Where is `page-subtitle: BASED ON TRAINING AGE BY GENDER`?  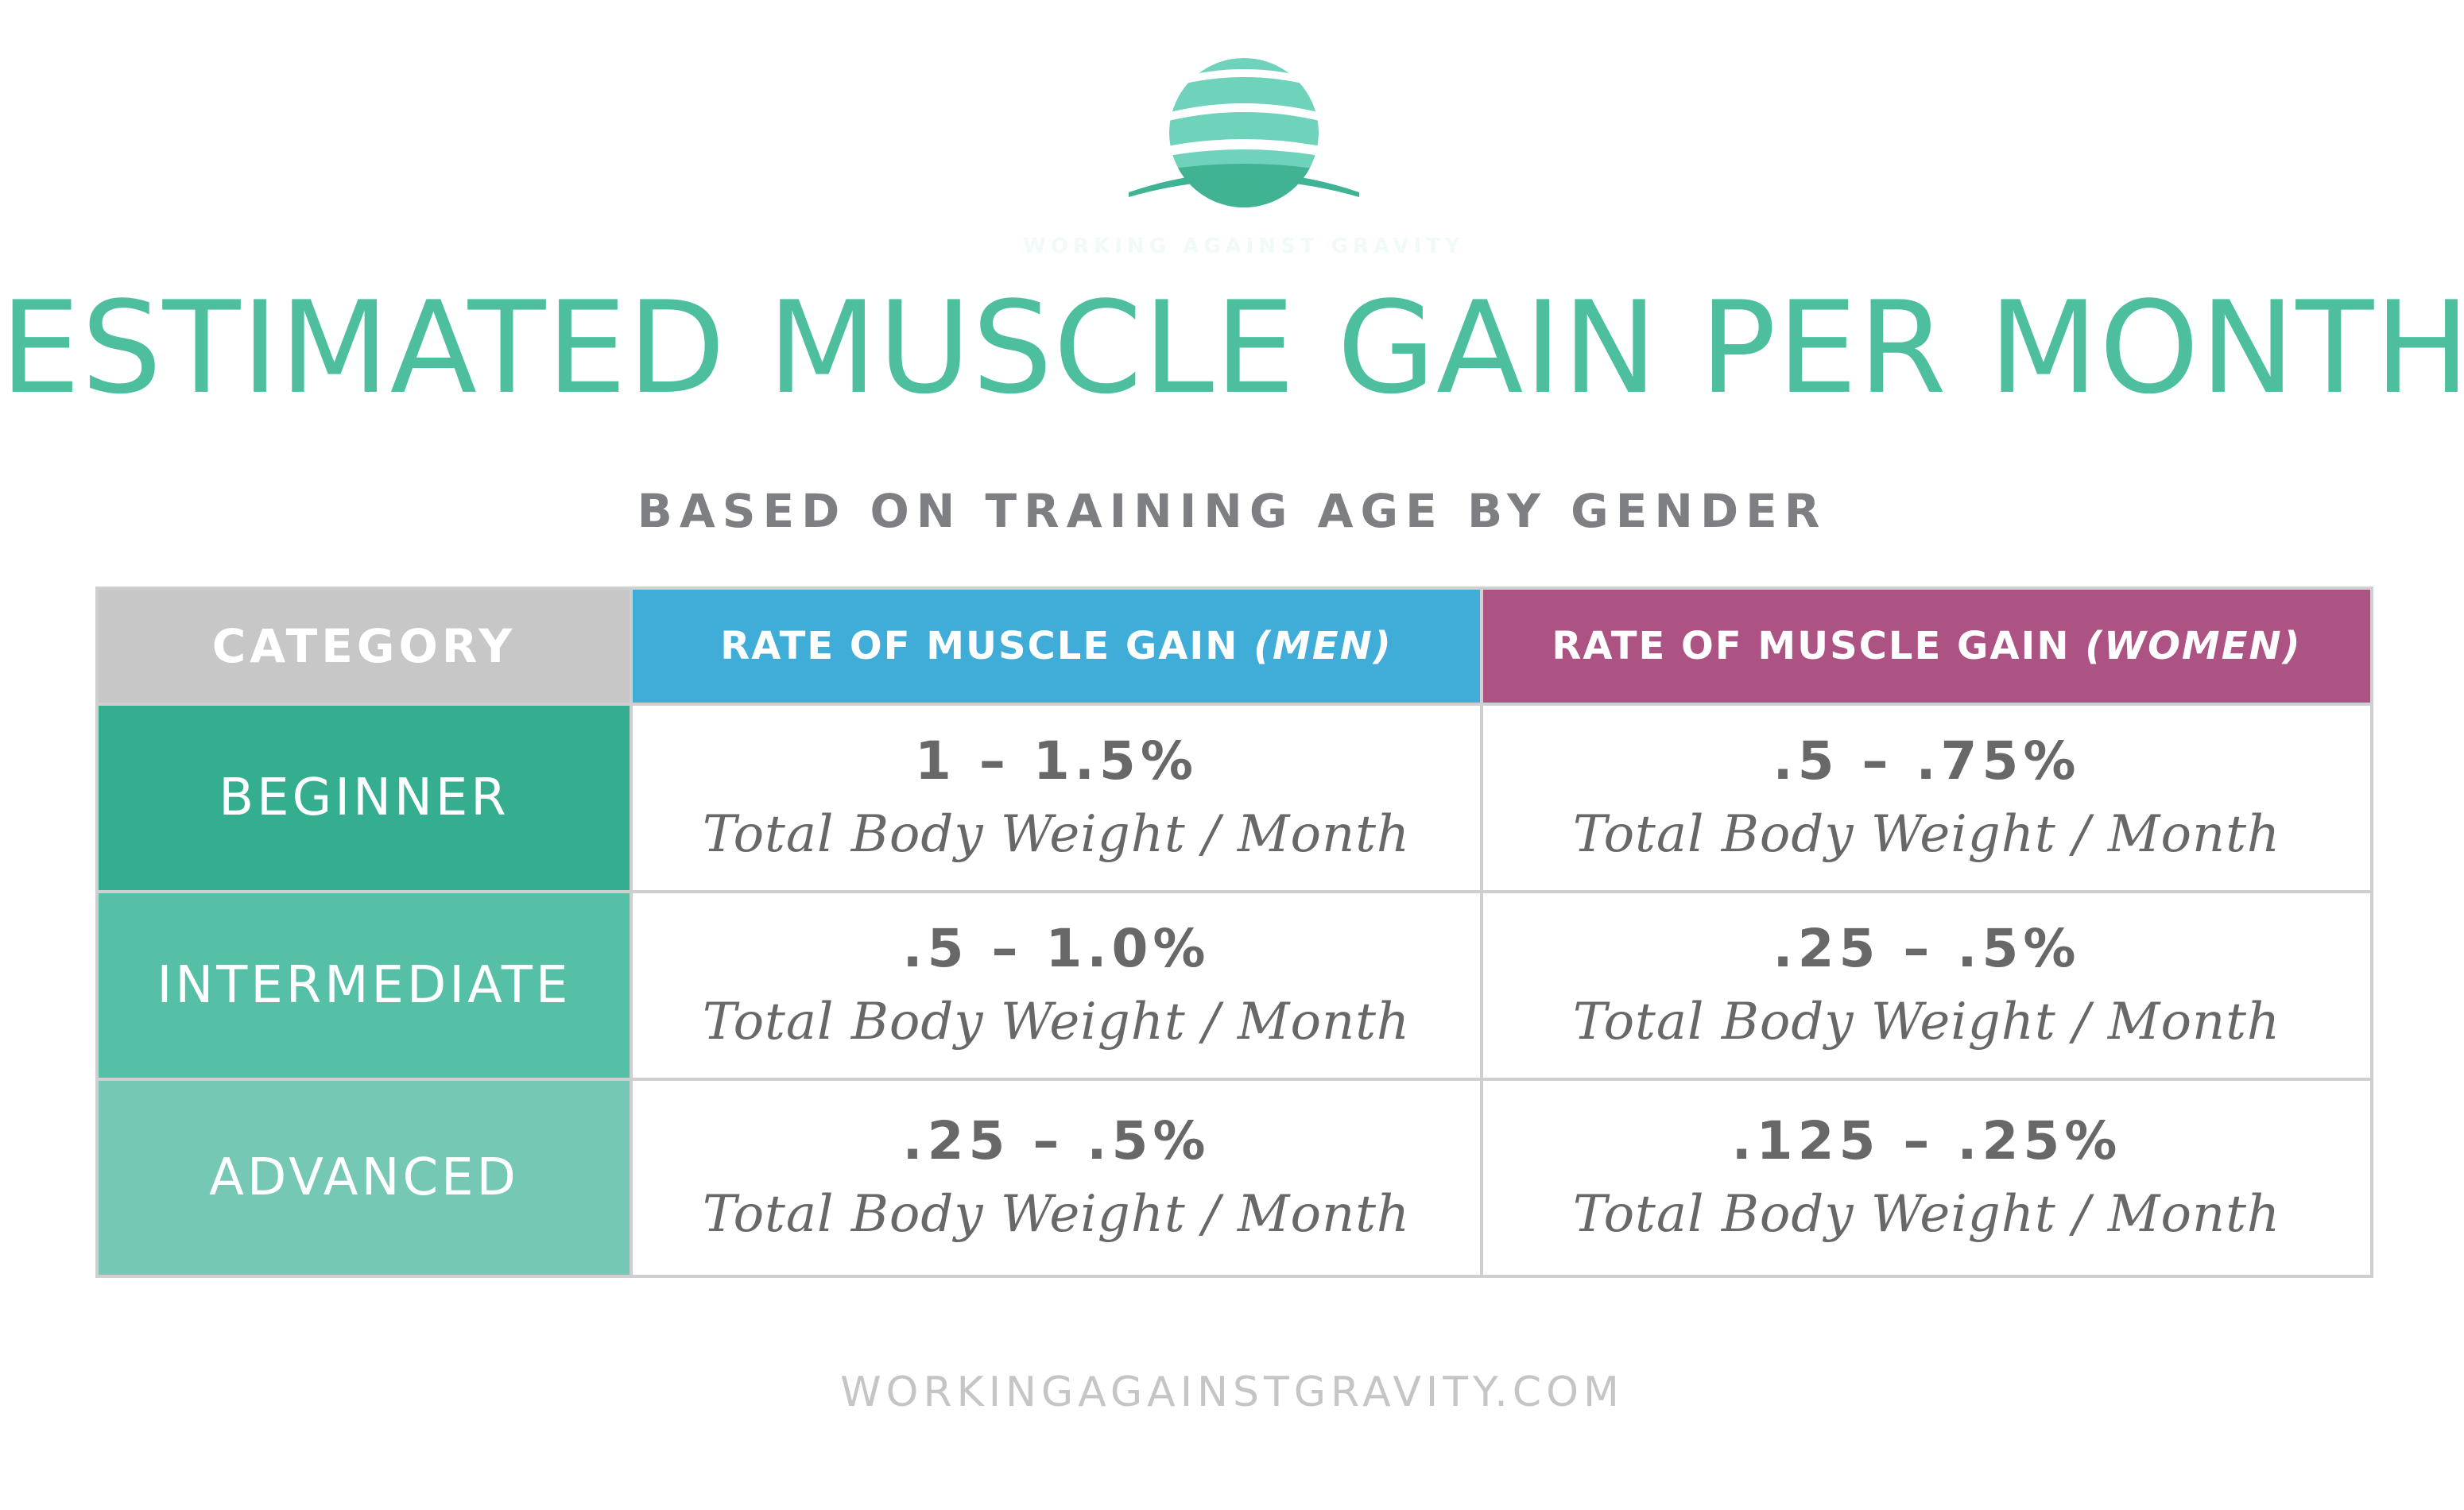
page-subtitle: BASED ON TRAINING AGE BY GENDER is located at coordinates (1232, 511).